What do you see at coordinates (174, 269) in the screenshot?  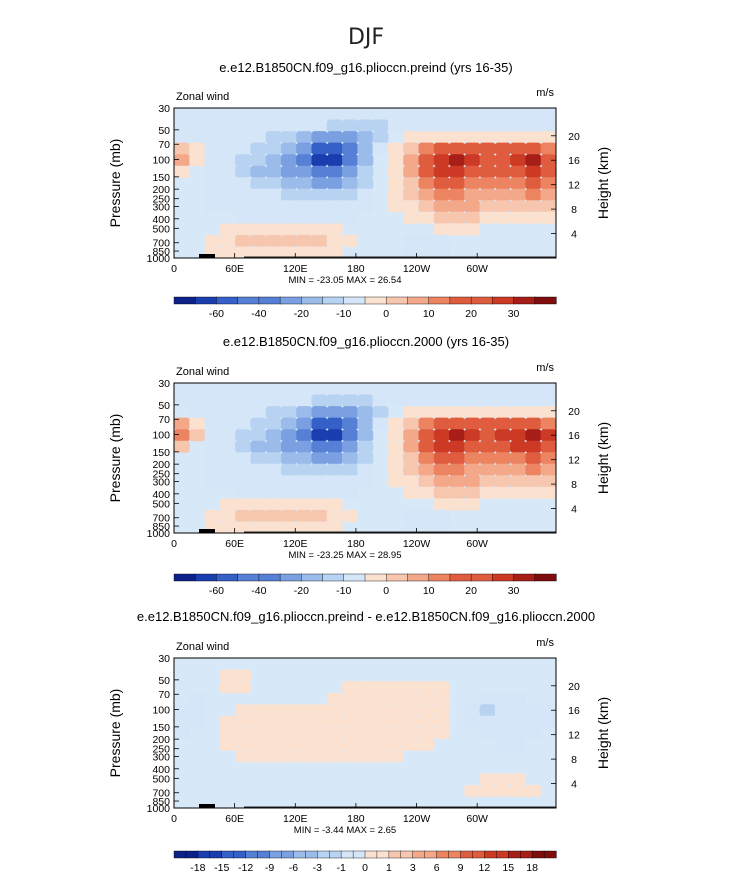 I see `x-tick-label: 0` at bounding box center [174, 269].